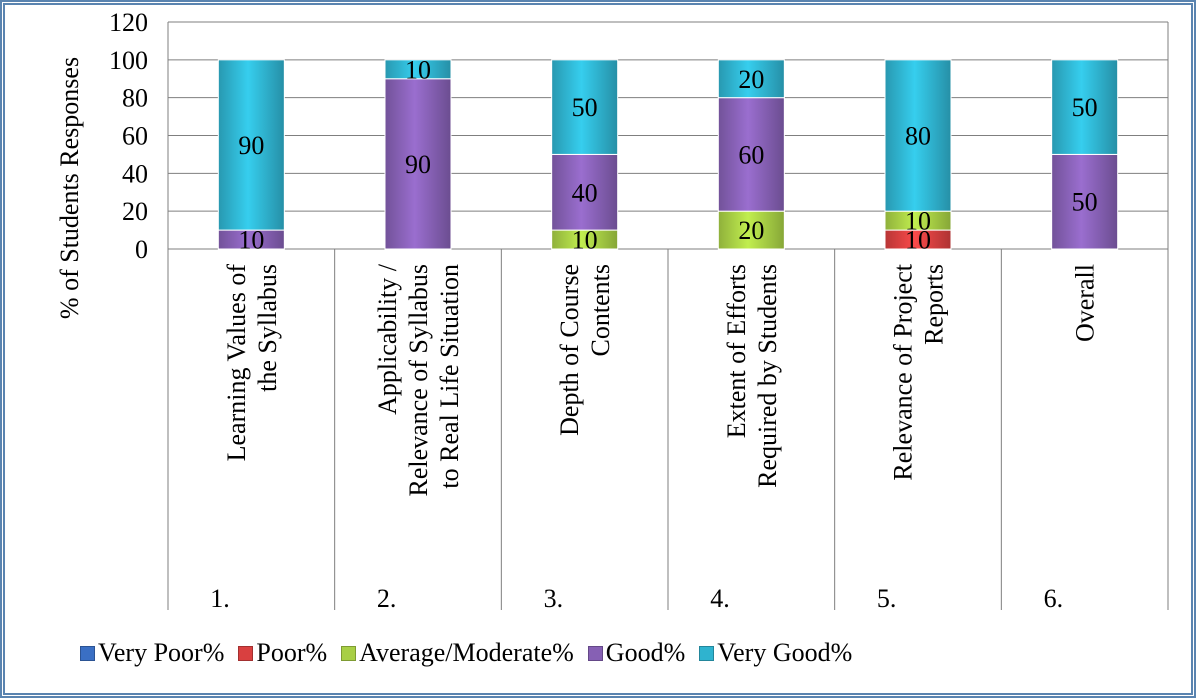  What do you see at coordinates (554, 598) in the screenshot?
I see `category-number: 3.` at bounding box center [554, 598].